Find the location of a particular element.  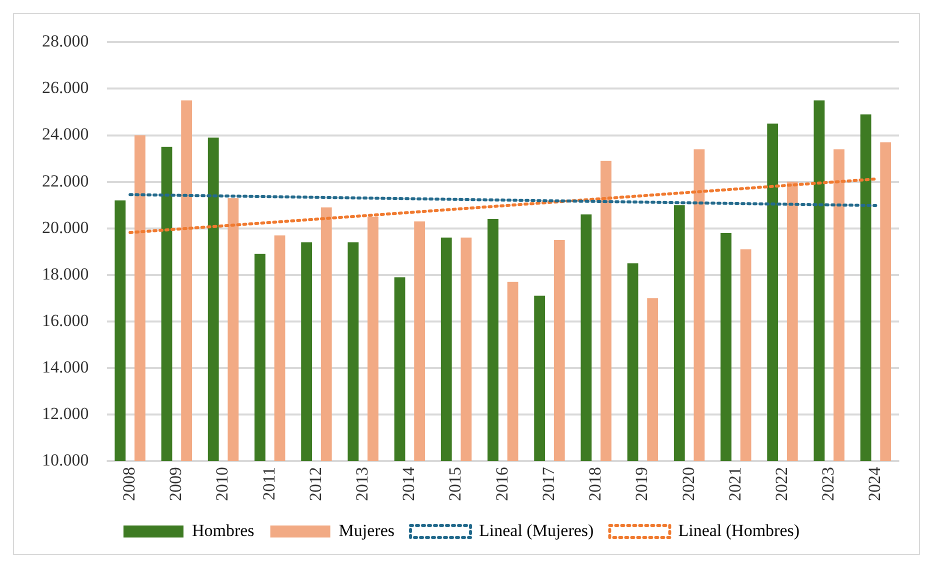

x-tick-label: 2019 is located at coordinates (642, 484).